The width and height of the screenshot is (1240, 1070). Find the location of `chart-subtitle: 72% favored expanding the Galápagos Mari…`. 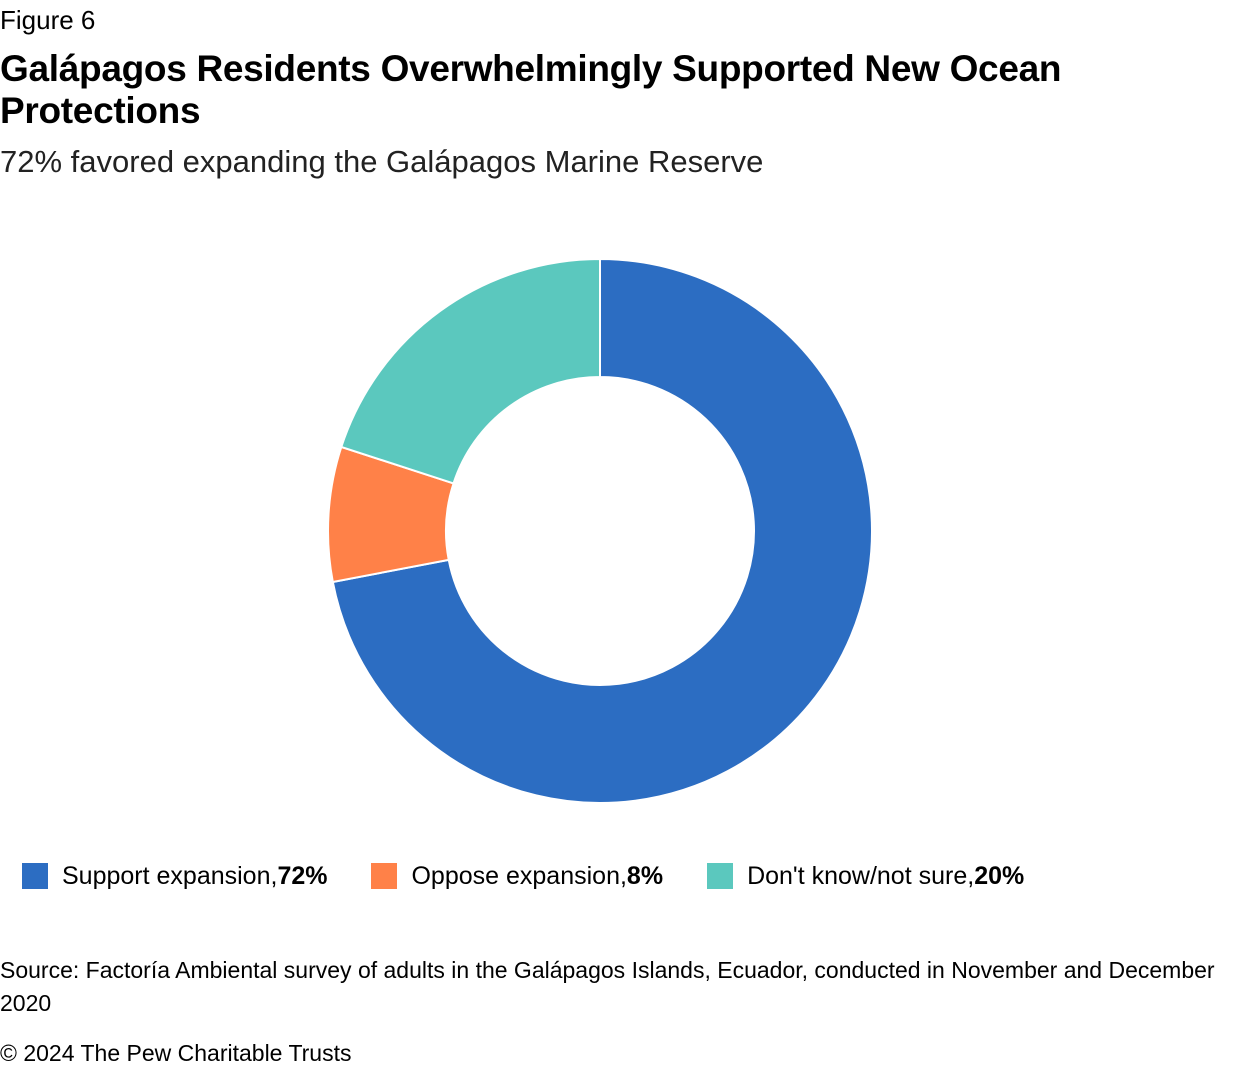

chart-subtitle: 72% favored expanding the Galápagos Mari… is located at coordinates (382, 161).